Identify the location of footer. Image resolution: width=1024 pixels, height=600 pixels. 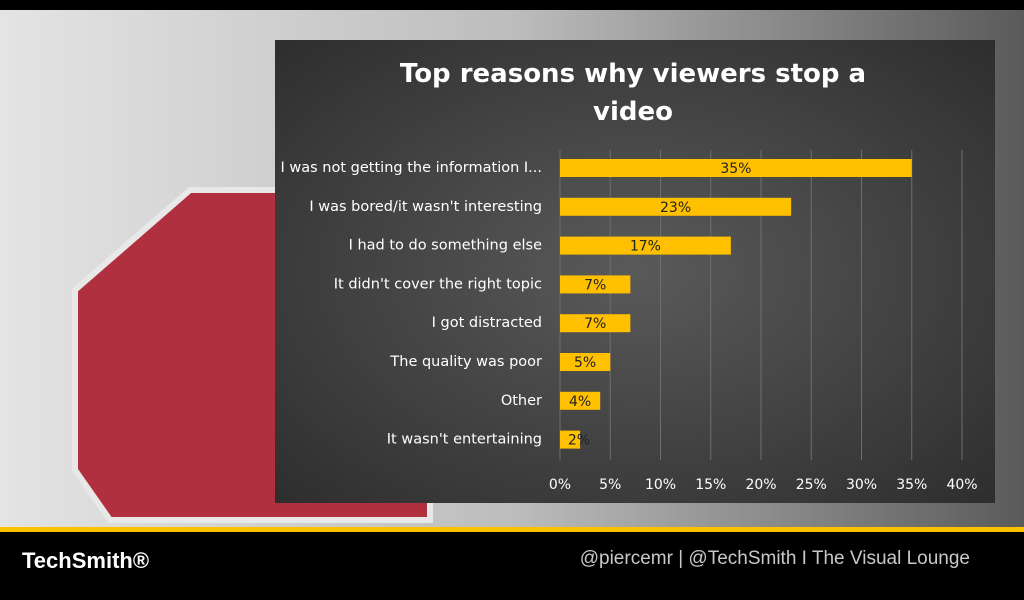
(512, 566).